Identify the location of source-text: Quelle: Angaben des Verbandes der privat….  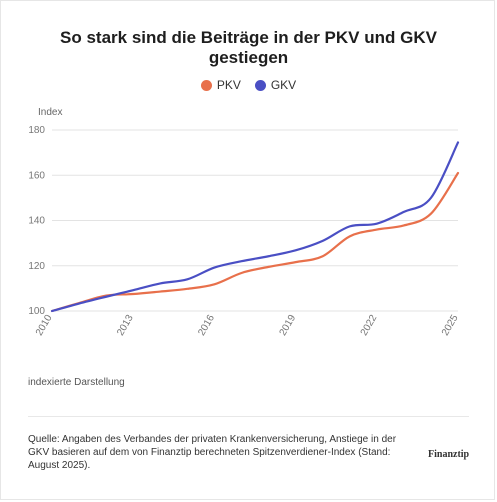
(212, 452).